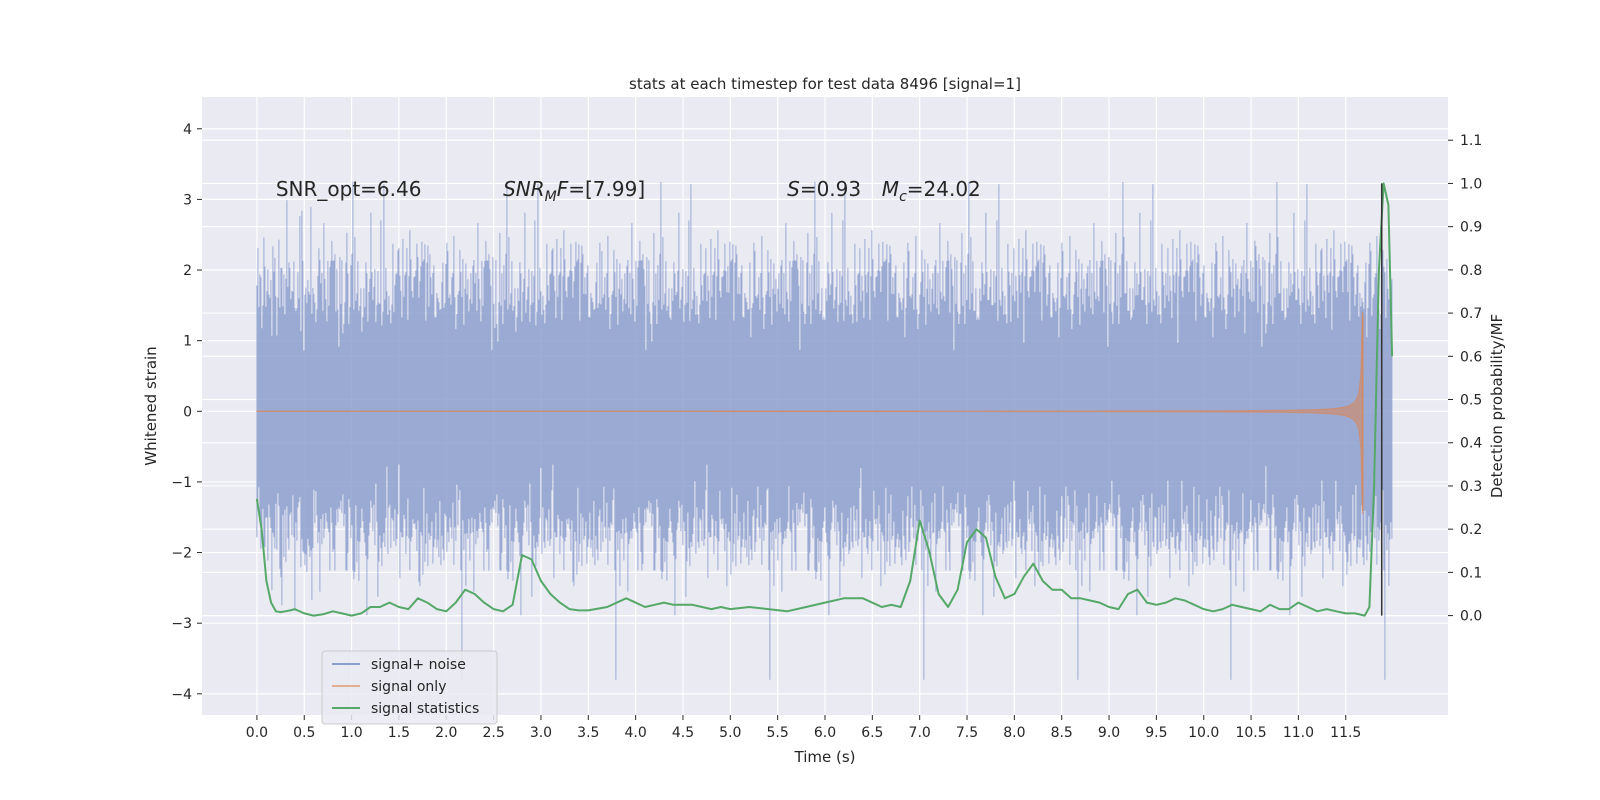 This screenshot has height=800, width=1600. What do you see at coordinates (872, 733) in the screenshot?
I see `x-tick-label: 6.5` at bounding box center [872, 733].